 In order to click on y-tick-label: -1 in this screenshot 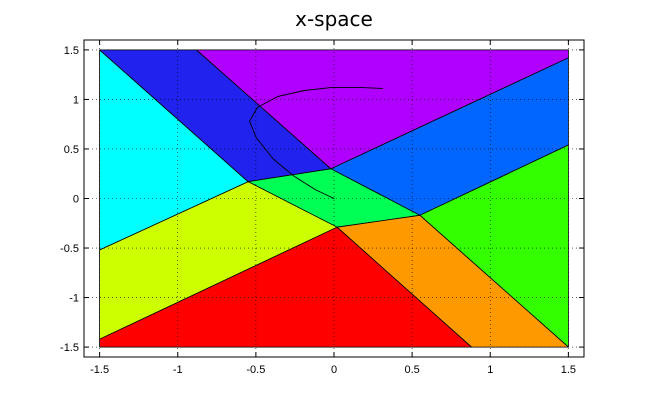, I will do `click(74, 299)`.